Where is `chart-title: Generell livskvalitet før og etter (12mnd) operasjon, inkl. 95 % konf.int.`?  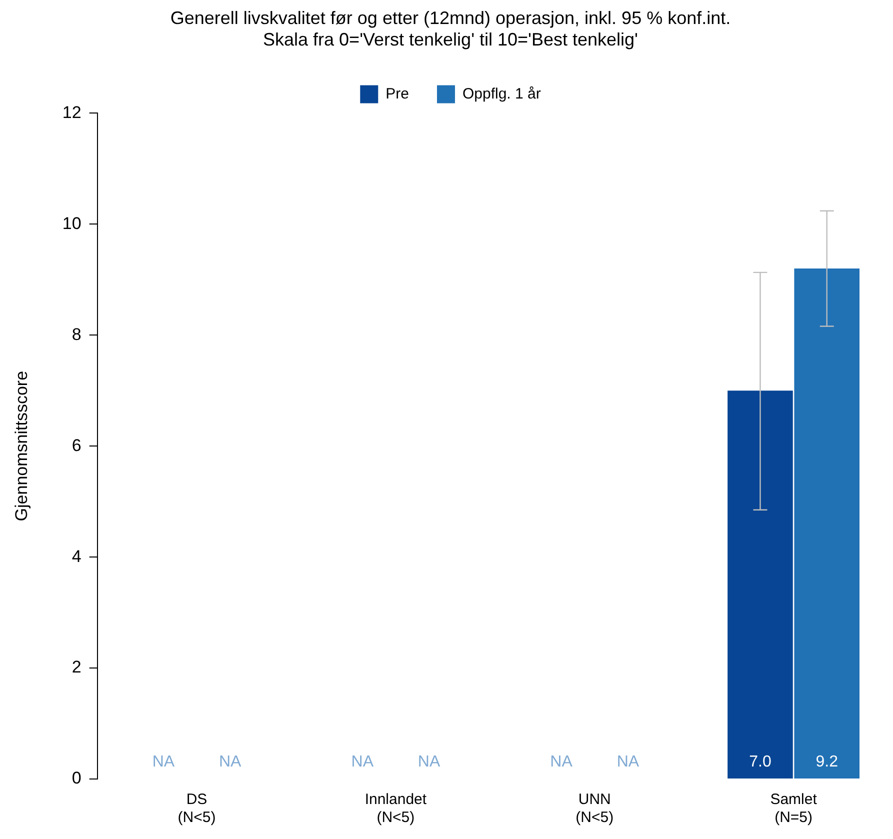
chart-title: Generell livskvalitet før og etter (12mnd) operasjon, inkl. 95 % konf.int. is located at coordinates (450, 18).